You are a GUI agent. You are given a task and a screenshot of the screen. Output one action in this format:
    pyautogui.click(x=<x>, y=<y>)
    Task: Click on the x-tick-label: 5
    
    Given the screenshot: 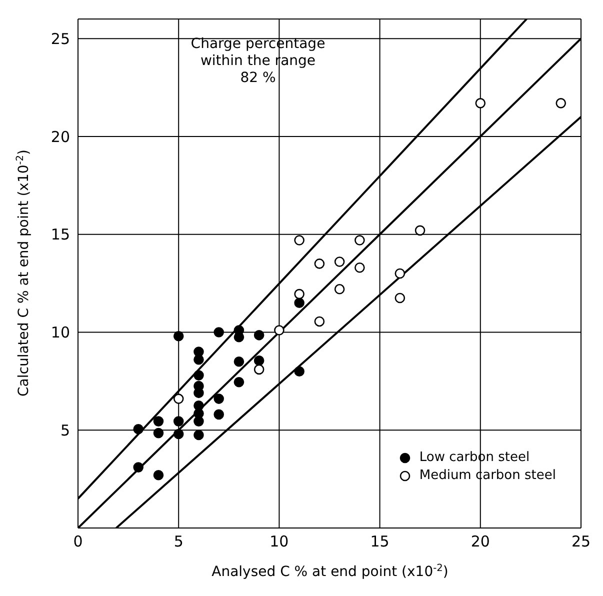 What is the action you would take?
    pyautogui.click(x=179, y=541)
    